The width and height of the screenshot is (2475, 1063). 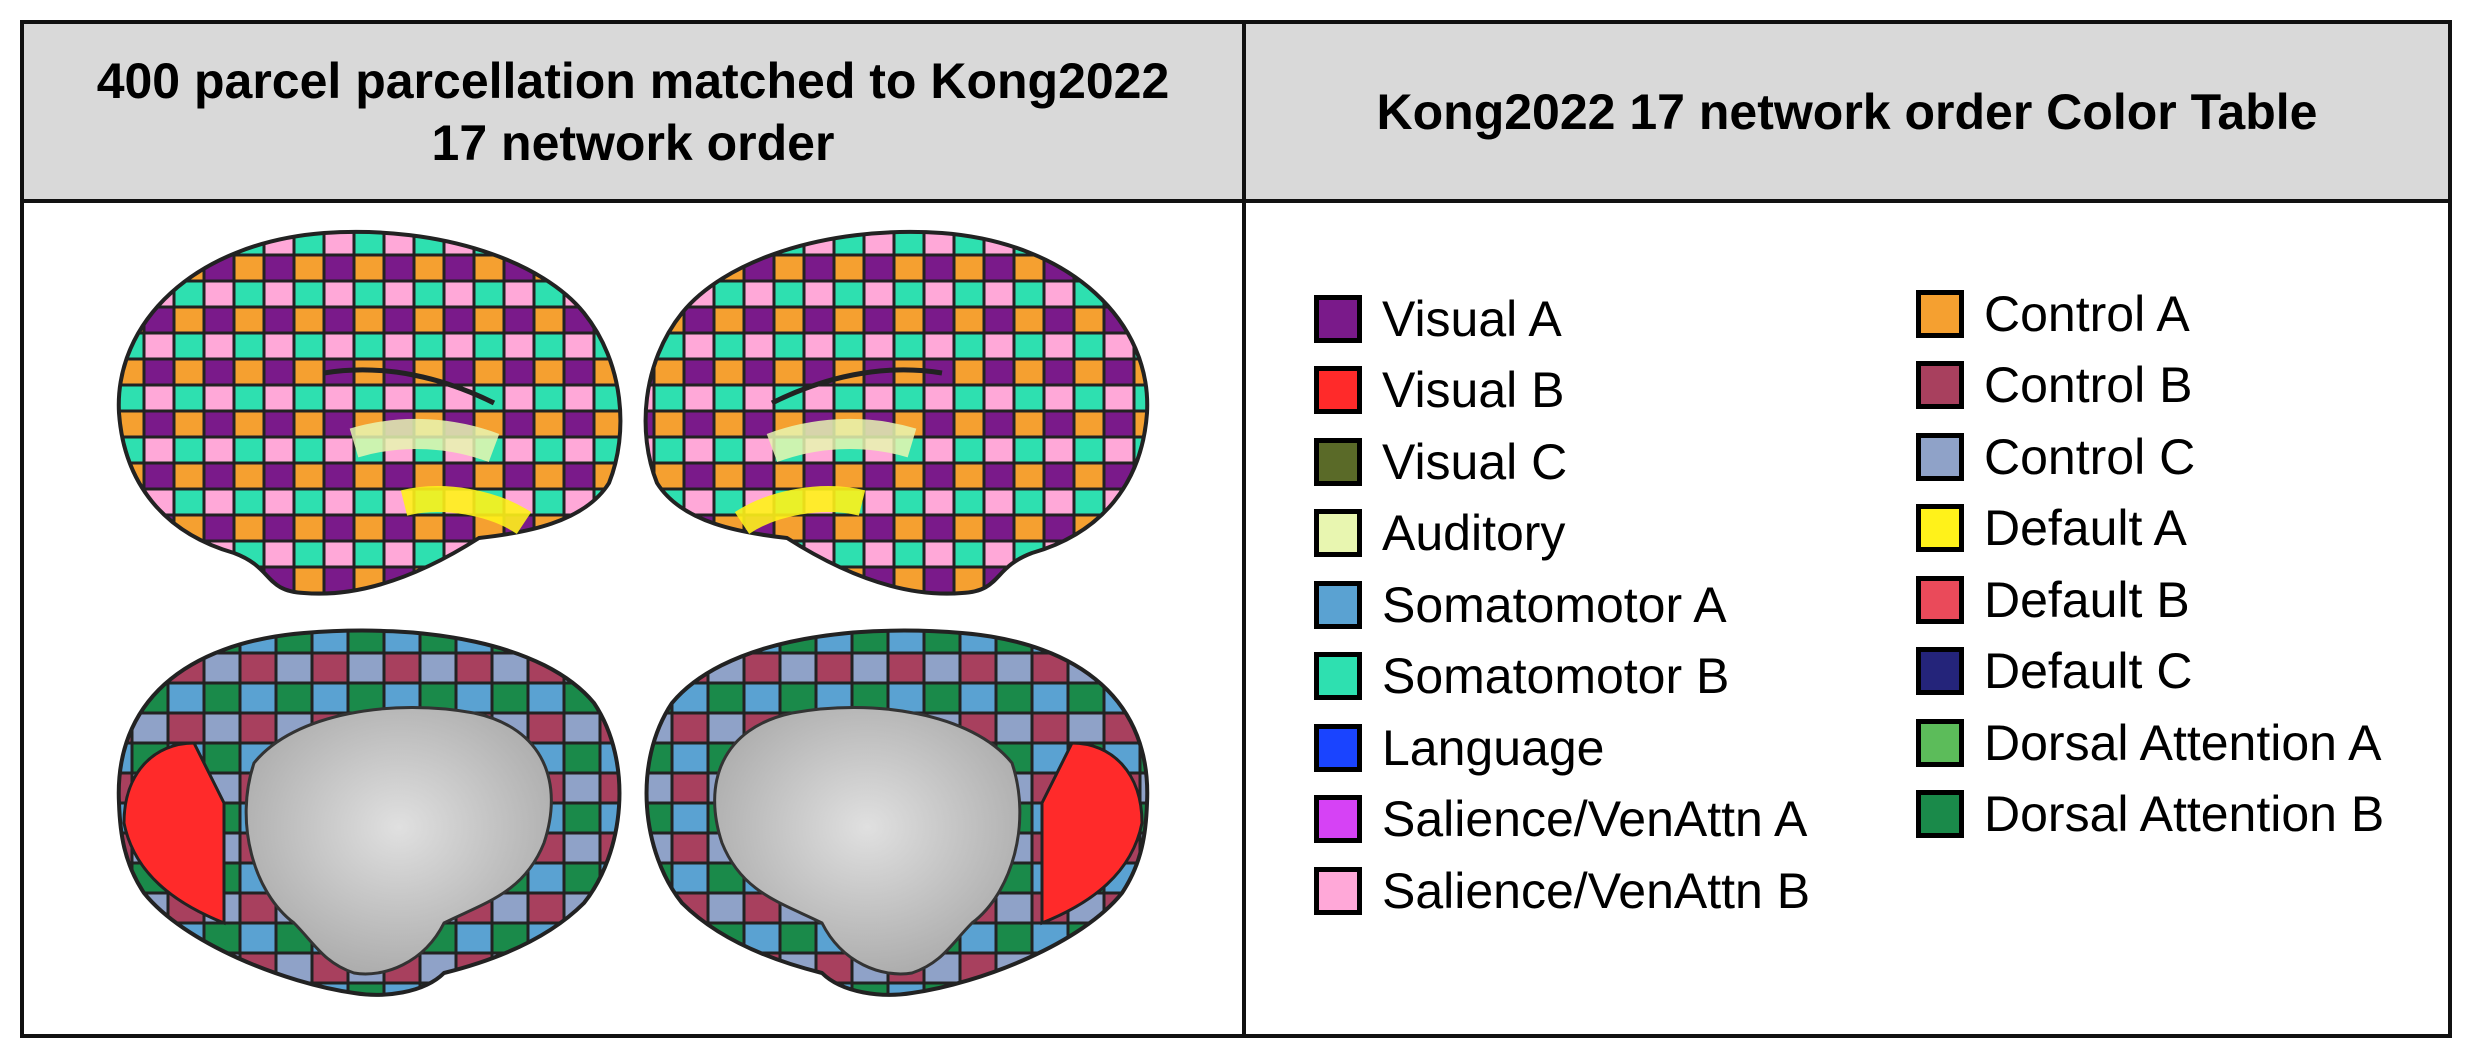 I want to click on legend-label: Dorsal Attention B, so click(x=2184, y=814).